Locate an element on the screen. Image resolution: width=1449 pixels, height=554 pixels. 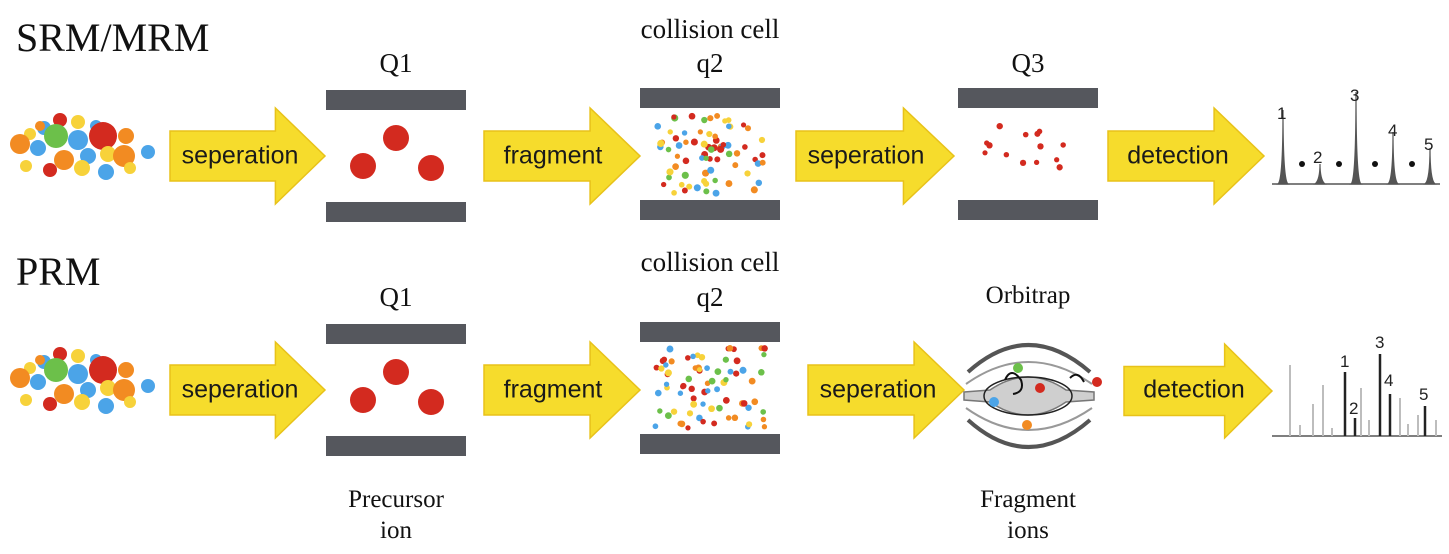
caption-line: Precursor is located at coordinates (396, 499).